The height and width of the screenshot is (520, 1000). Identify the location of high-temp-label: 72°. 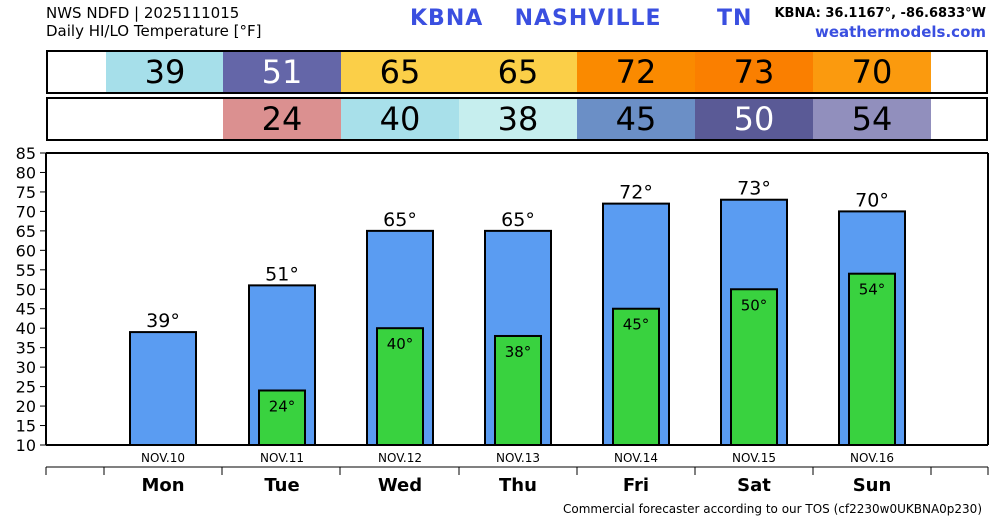
(636, 193).